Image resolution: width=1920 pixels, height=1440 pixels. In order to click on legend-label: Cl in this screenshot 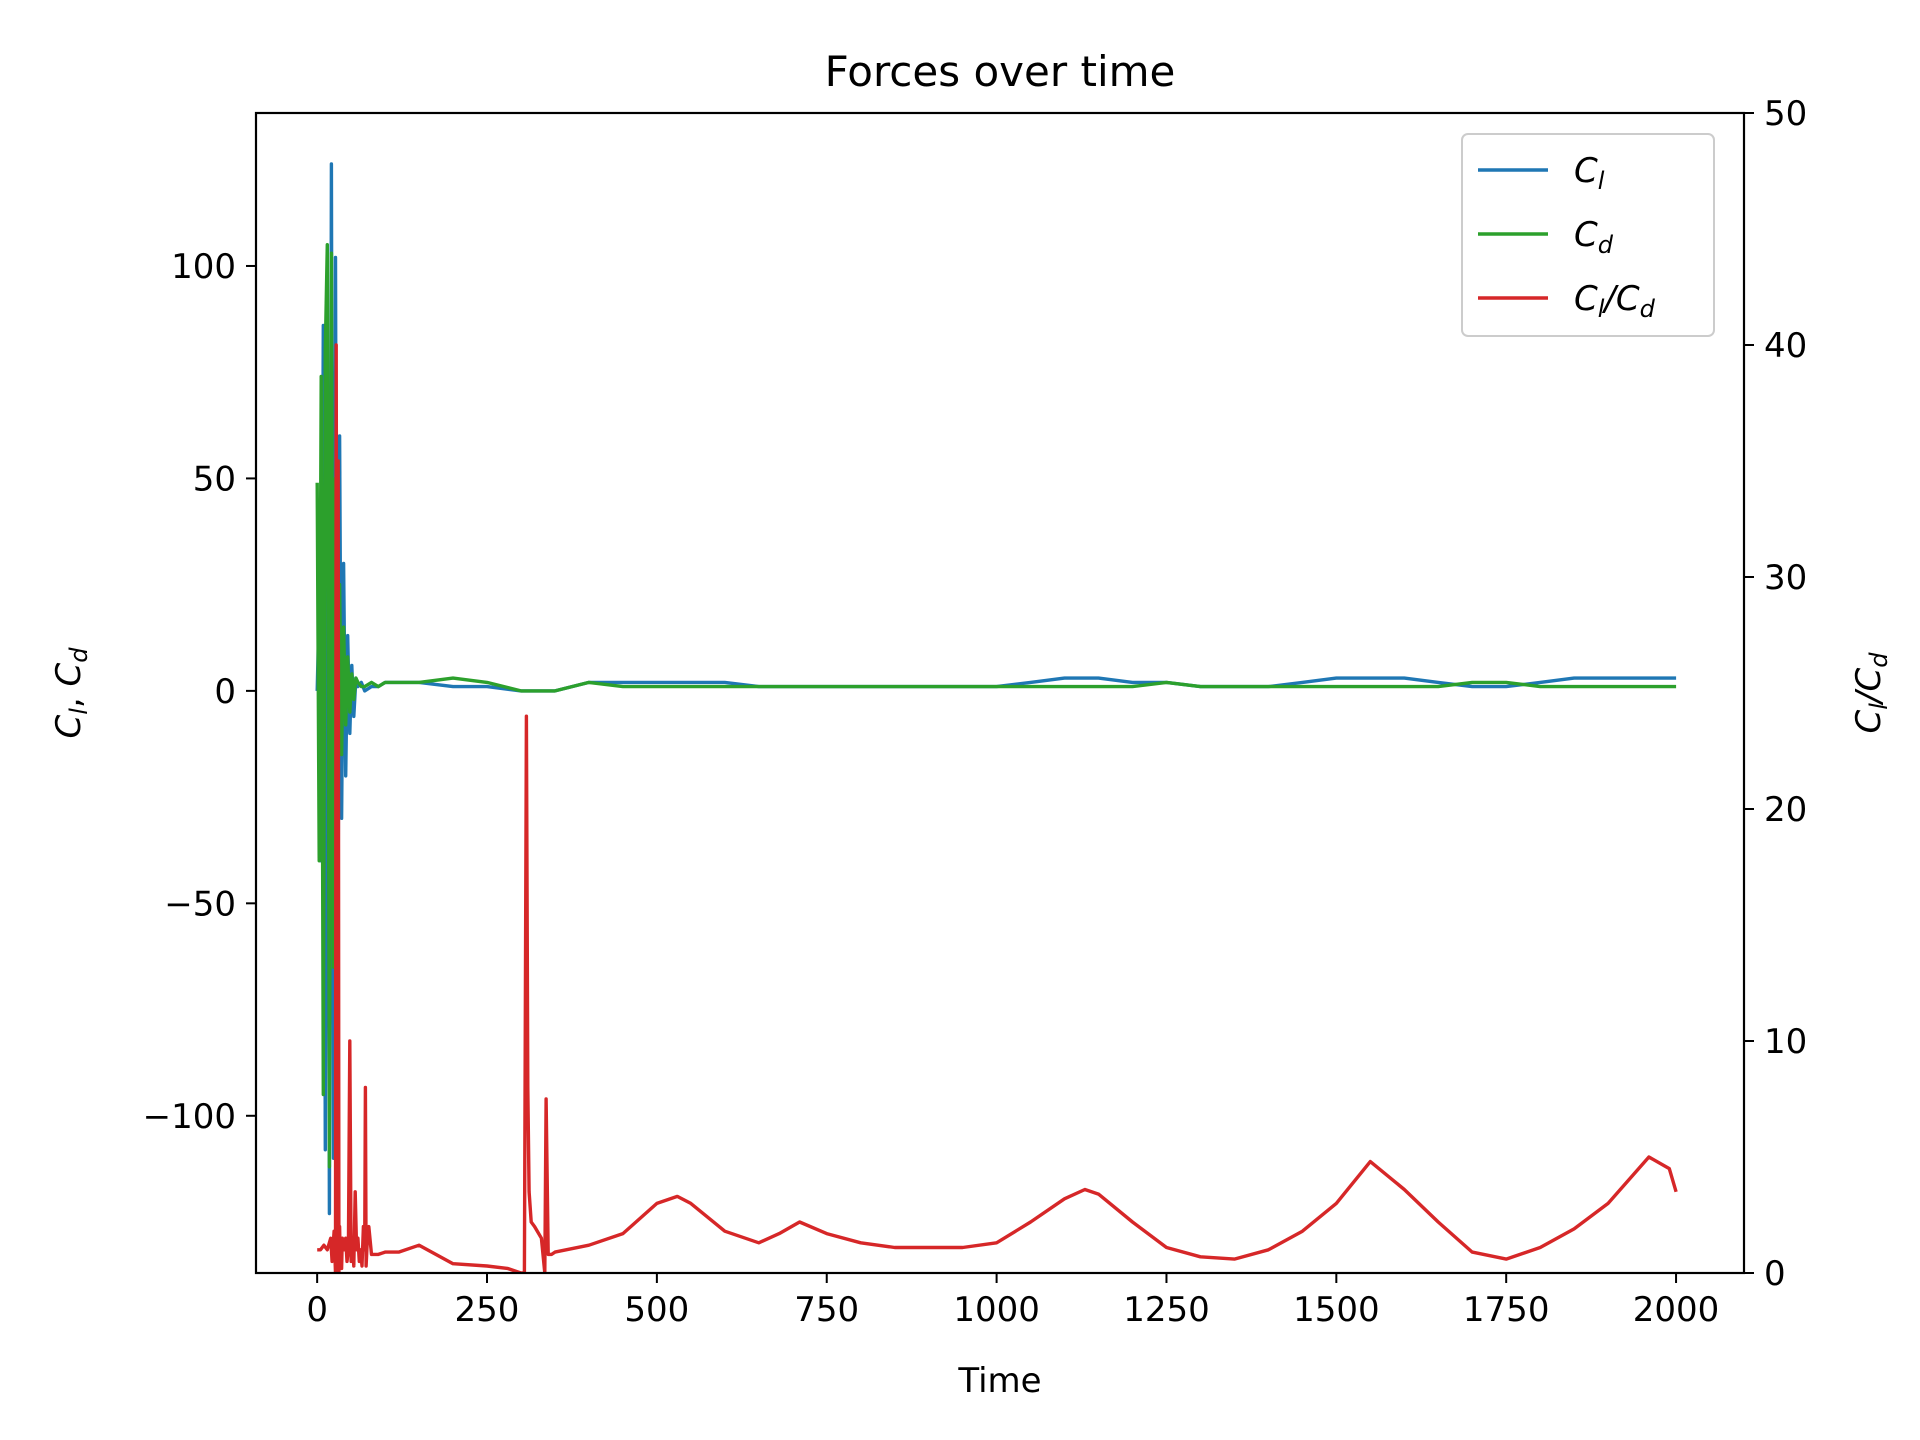, I will do `click(1589, 173)`.